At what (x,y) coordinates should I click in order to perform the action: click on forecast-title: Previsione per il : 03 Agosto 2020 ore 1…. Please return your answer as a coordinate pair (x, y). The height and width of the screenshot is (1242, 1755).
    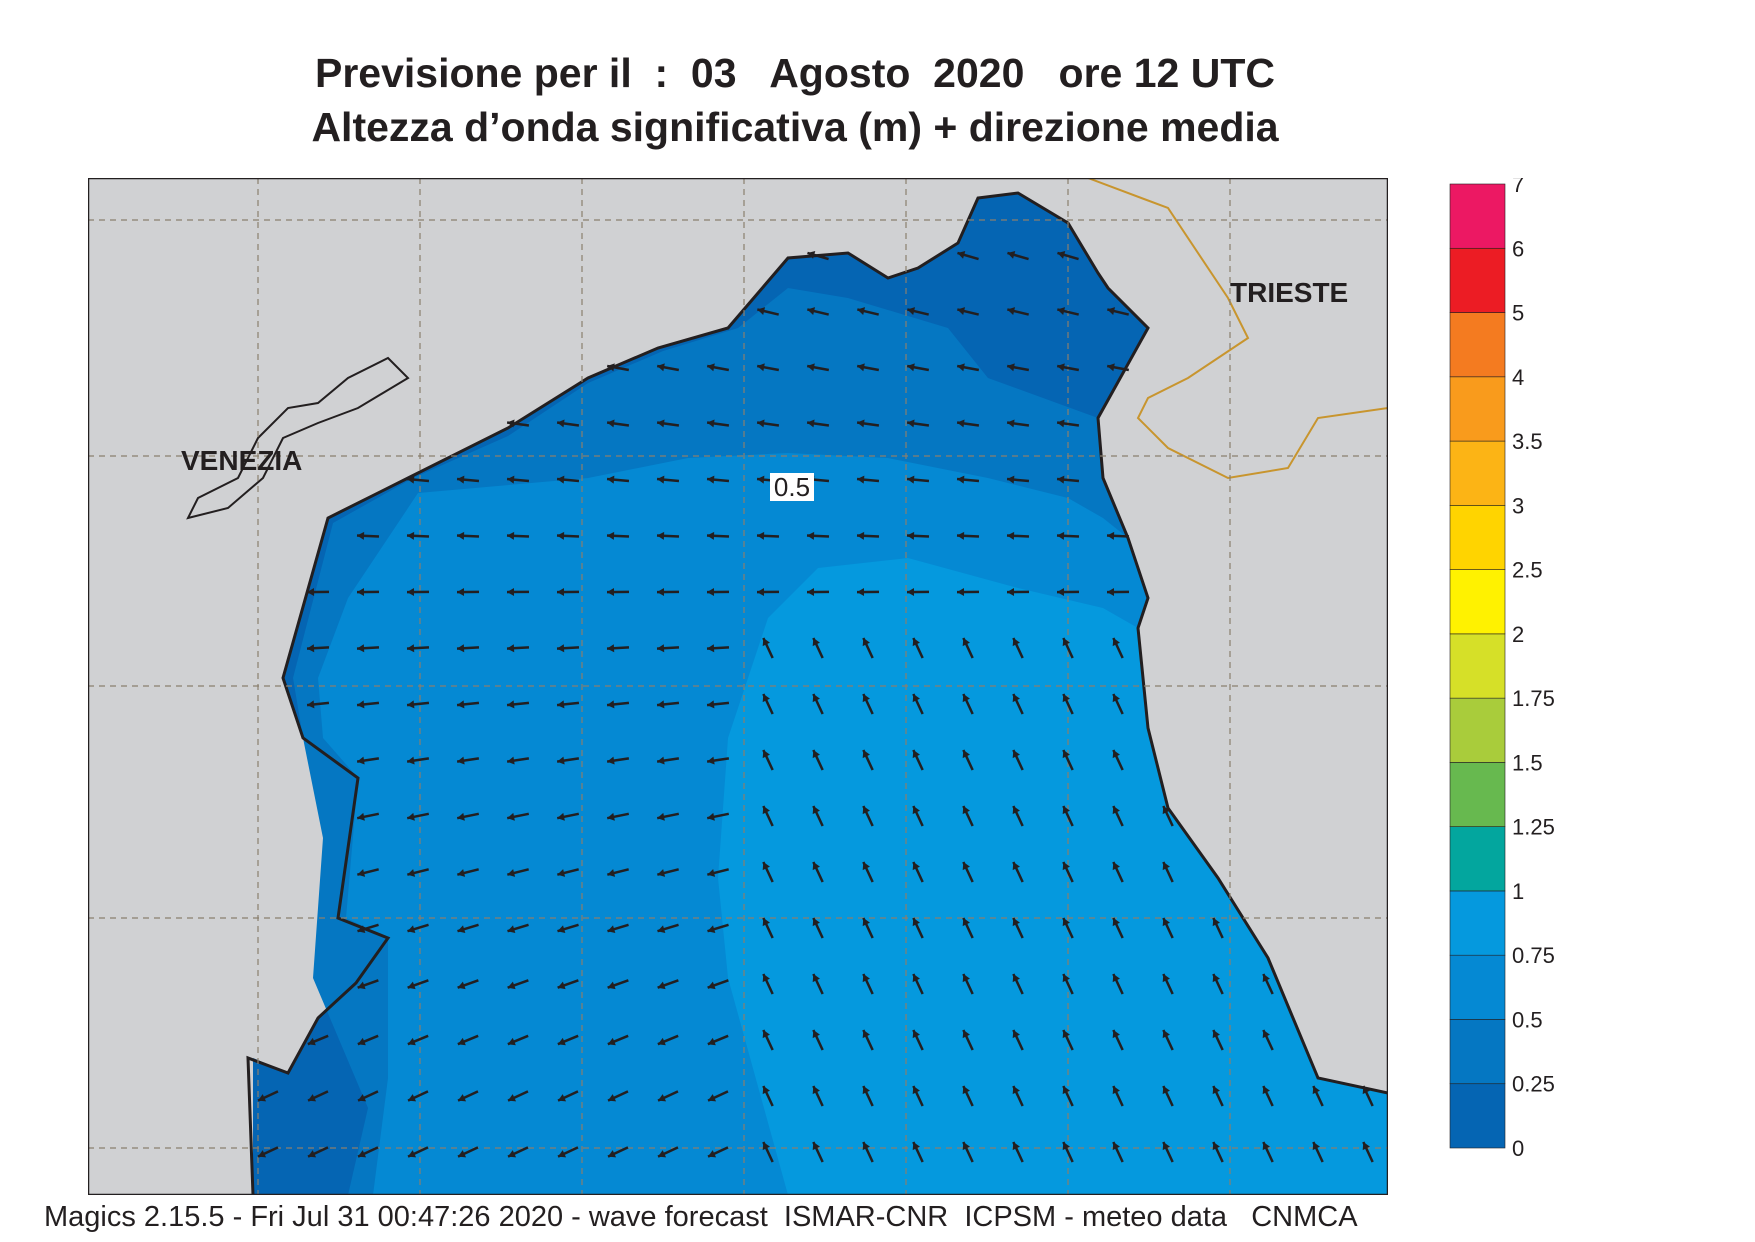
    Looking at the image, I should click on (795, 73).